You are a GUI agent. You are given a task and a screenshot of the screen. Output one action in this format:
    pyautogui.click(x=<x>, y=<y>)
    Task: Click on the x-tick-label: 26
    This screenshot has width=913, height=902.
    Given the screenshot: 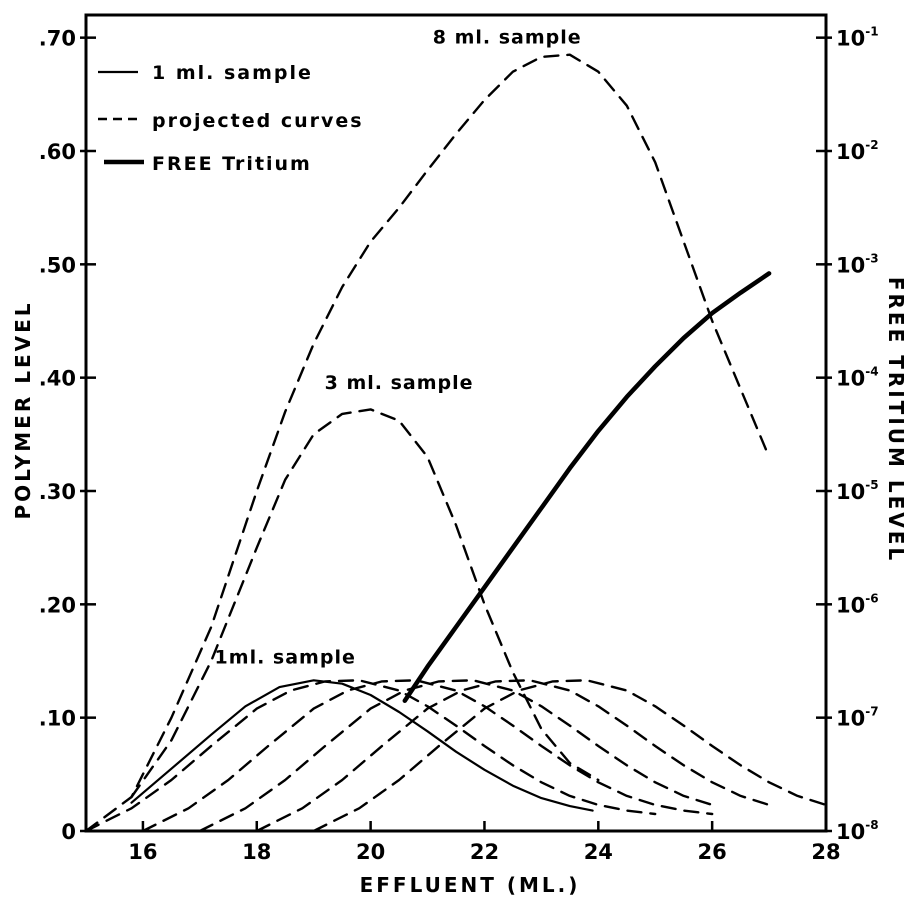 What is the action you would take?
    pyautogui.click(x=712, y=852)
    